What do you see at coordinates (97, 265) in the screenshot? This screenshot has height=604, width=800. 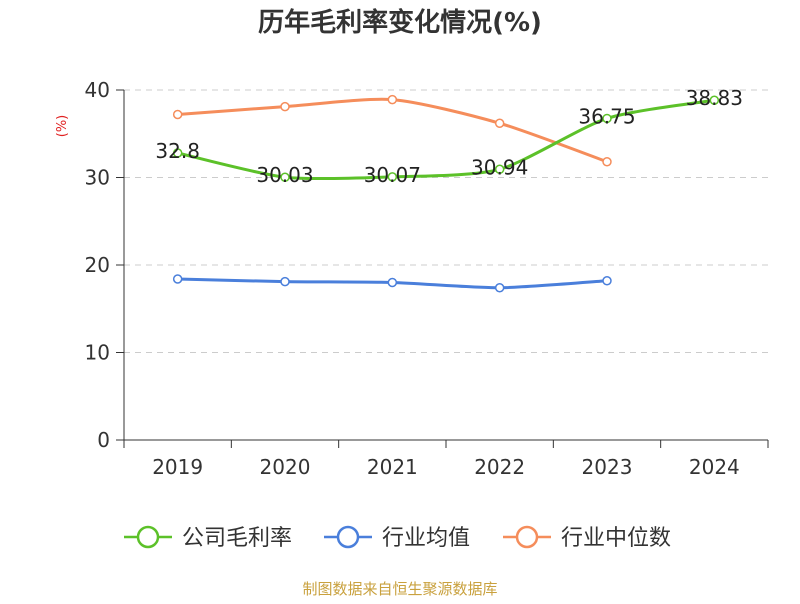 I see `y-tick-label: 20` at bounding box center [97, 265].